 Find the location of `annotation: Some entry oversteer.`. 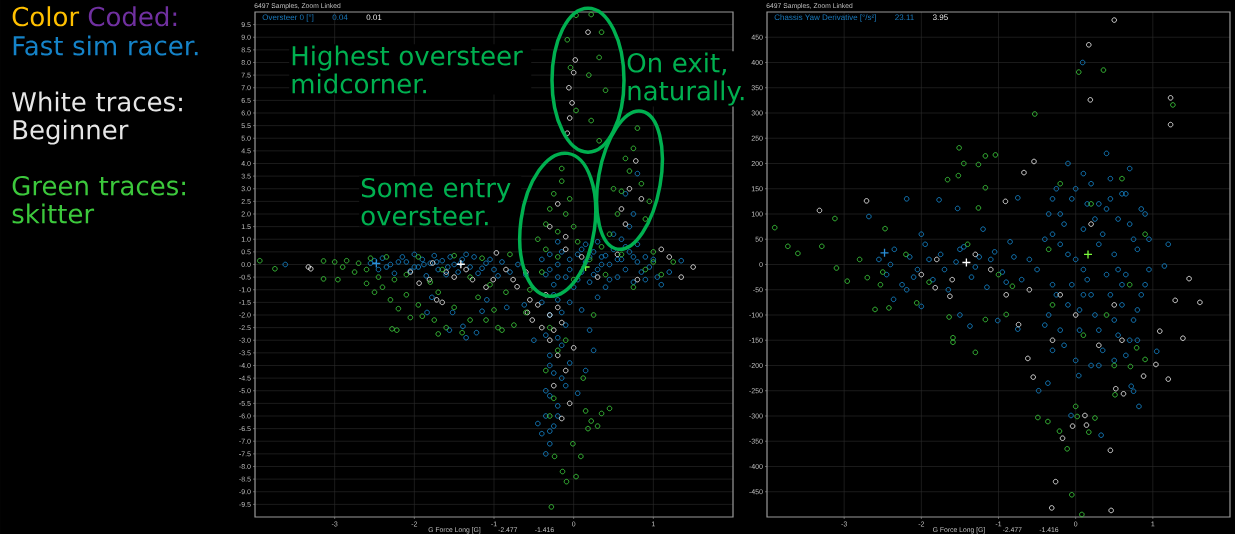

annotation: Some entry oversteer. is located at coordinates (436, 201).